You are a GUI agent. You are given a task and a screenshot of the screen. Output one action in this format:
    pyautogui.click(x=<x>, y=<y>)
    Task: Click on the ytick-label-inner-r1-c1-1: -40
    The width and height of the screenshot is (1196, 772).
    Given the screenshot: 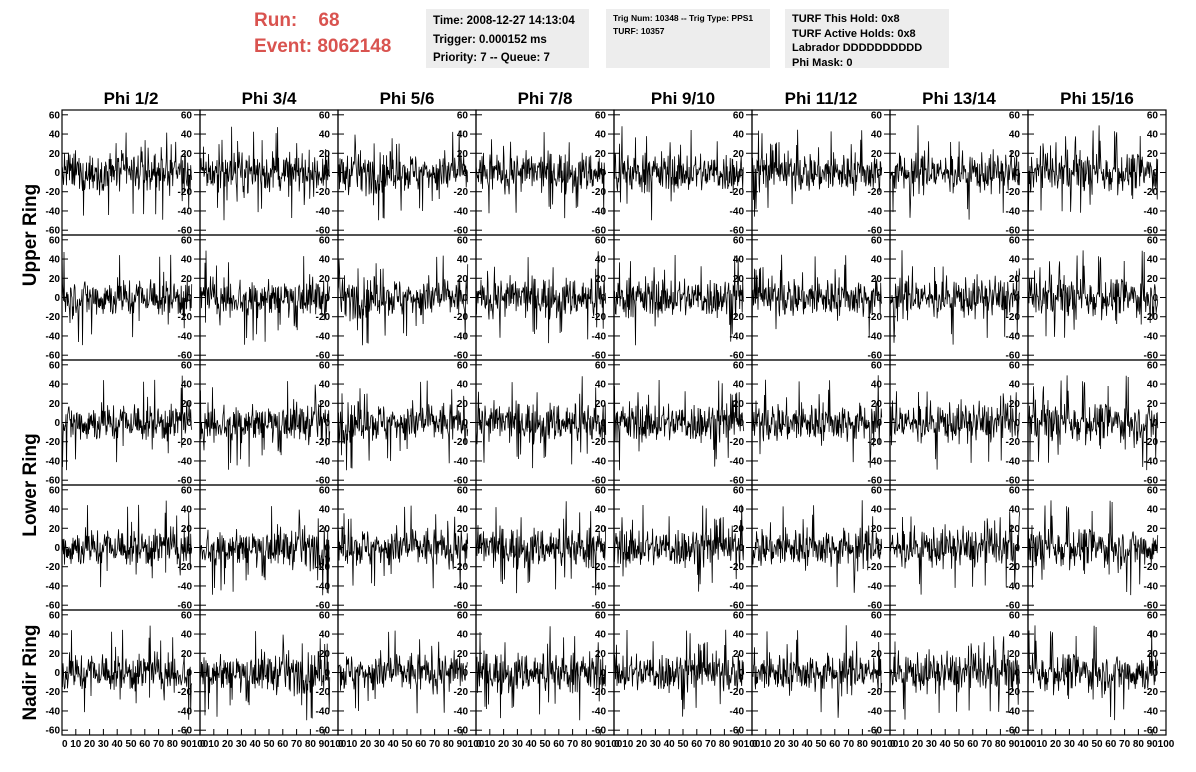 What is the action you would take?
    pyautogui.click(x=185, y=211)
    